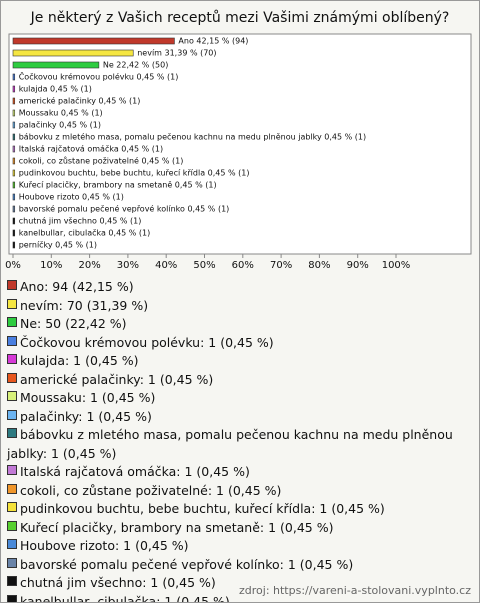 This screenshot has width=480, height=603. Describe the element at coordinates (88, 397) in the screenshot. I see `legend-label: Moussaku: 1 (0,45 %)` at that location.